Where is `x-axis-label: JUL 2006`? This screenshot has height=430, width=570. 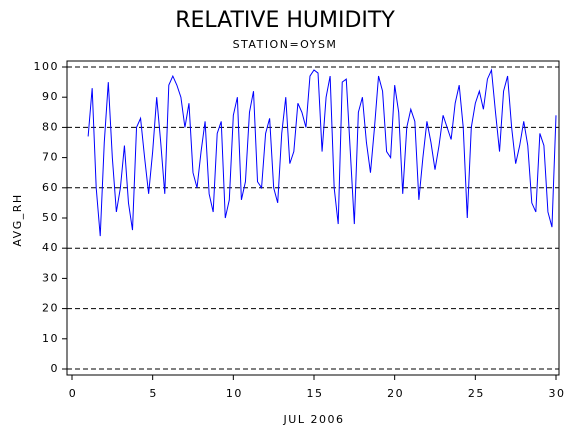 x-axis-label: JUL 2006 is located at coordinates (314, 419).